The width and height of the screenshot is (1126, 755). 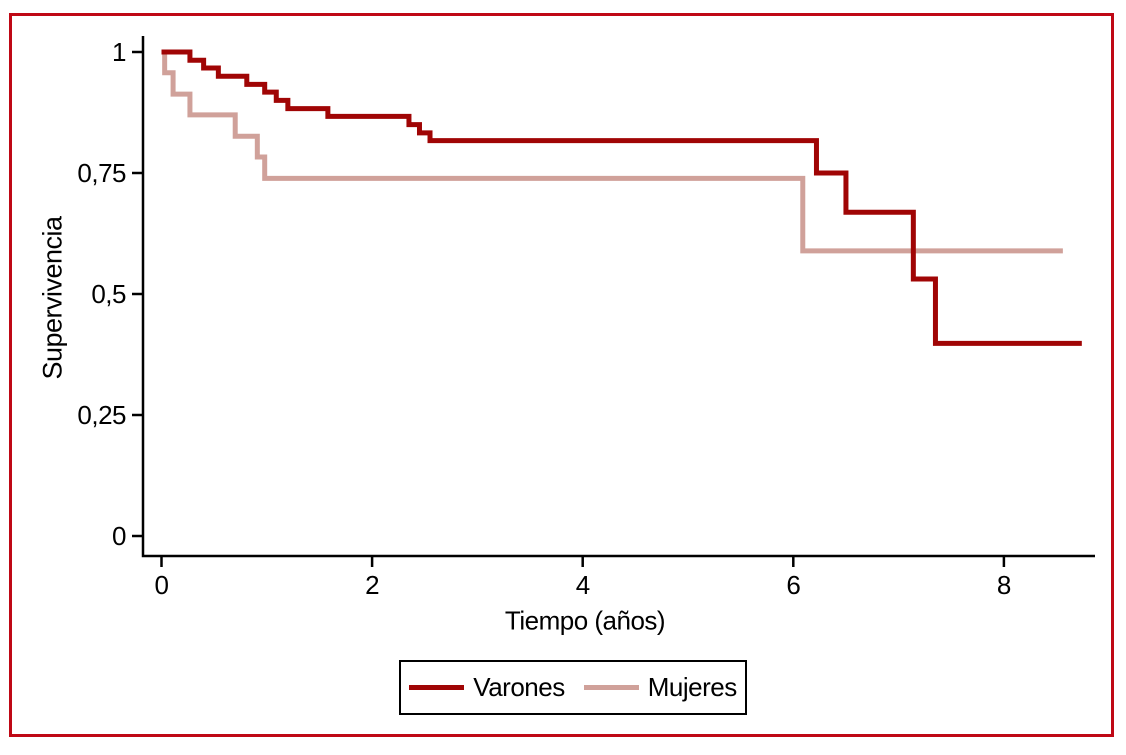 I want to click on legend-item-varones: Varones, so click(x=487, y=687).